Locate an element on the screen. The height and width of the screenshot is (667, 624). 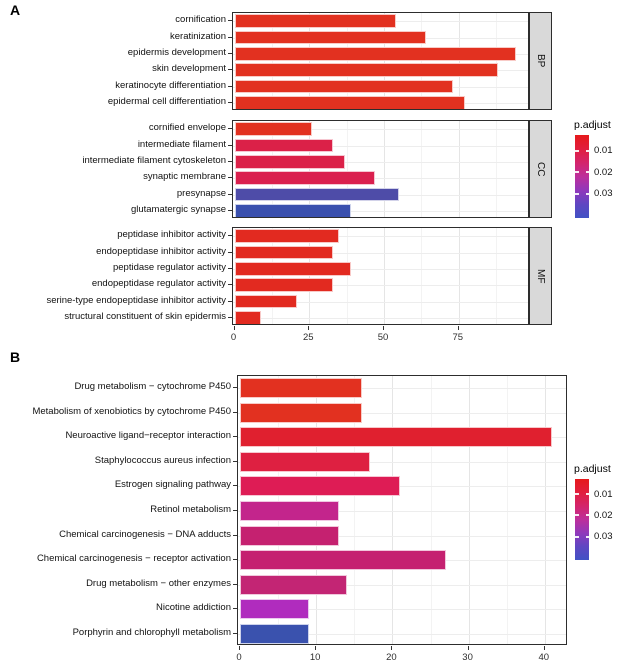
y-axis-label: structural constituent of skin epidermis is located at coordinates (145, 316).